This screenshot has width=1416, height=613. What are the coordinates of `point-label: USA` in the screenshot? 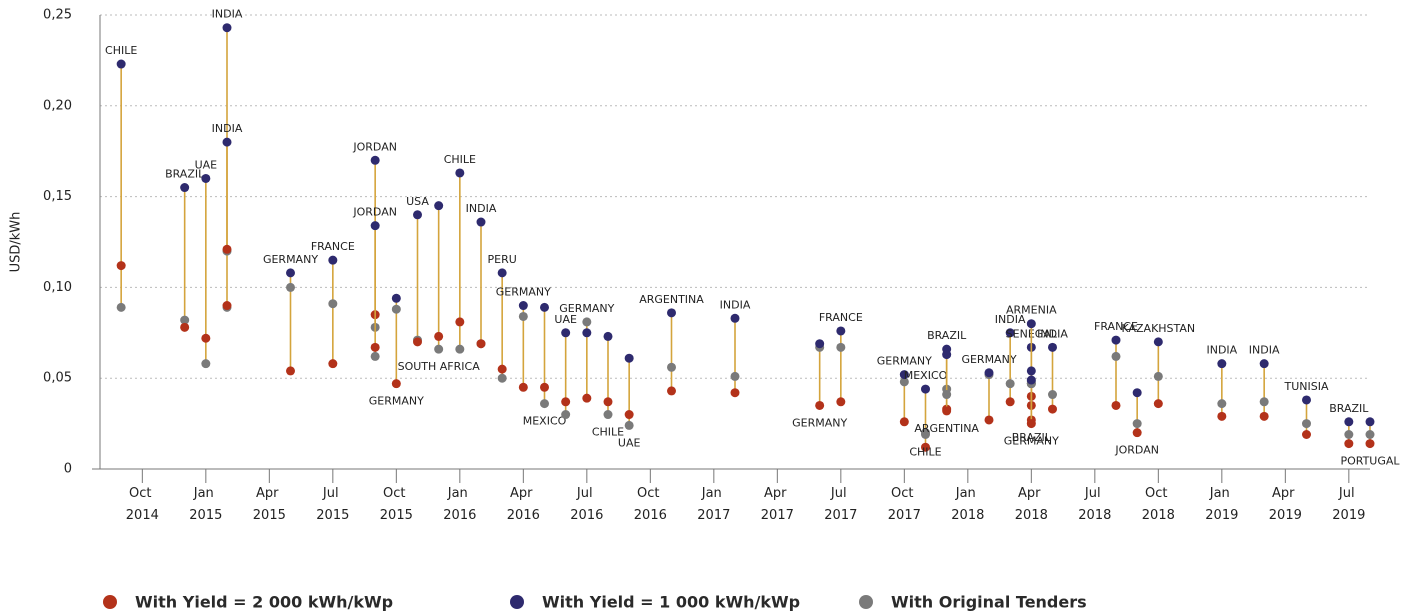 It's located at (417, 201).